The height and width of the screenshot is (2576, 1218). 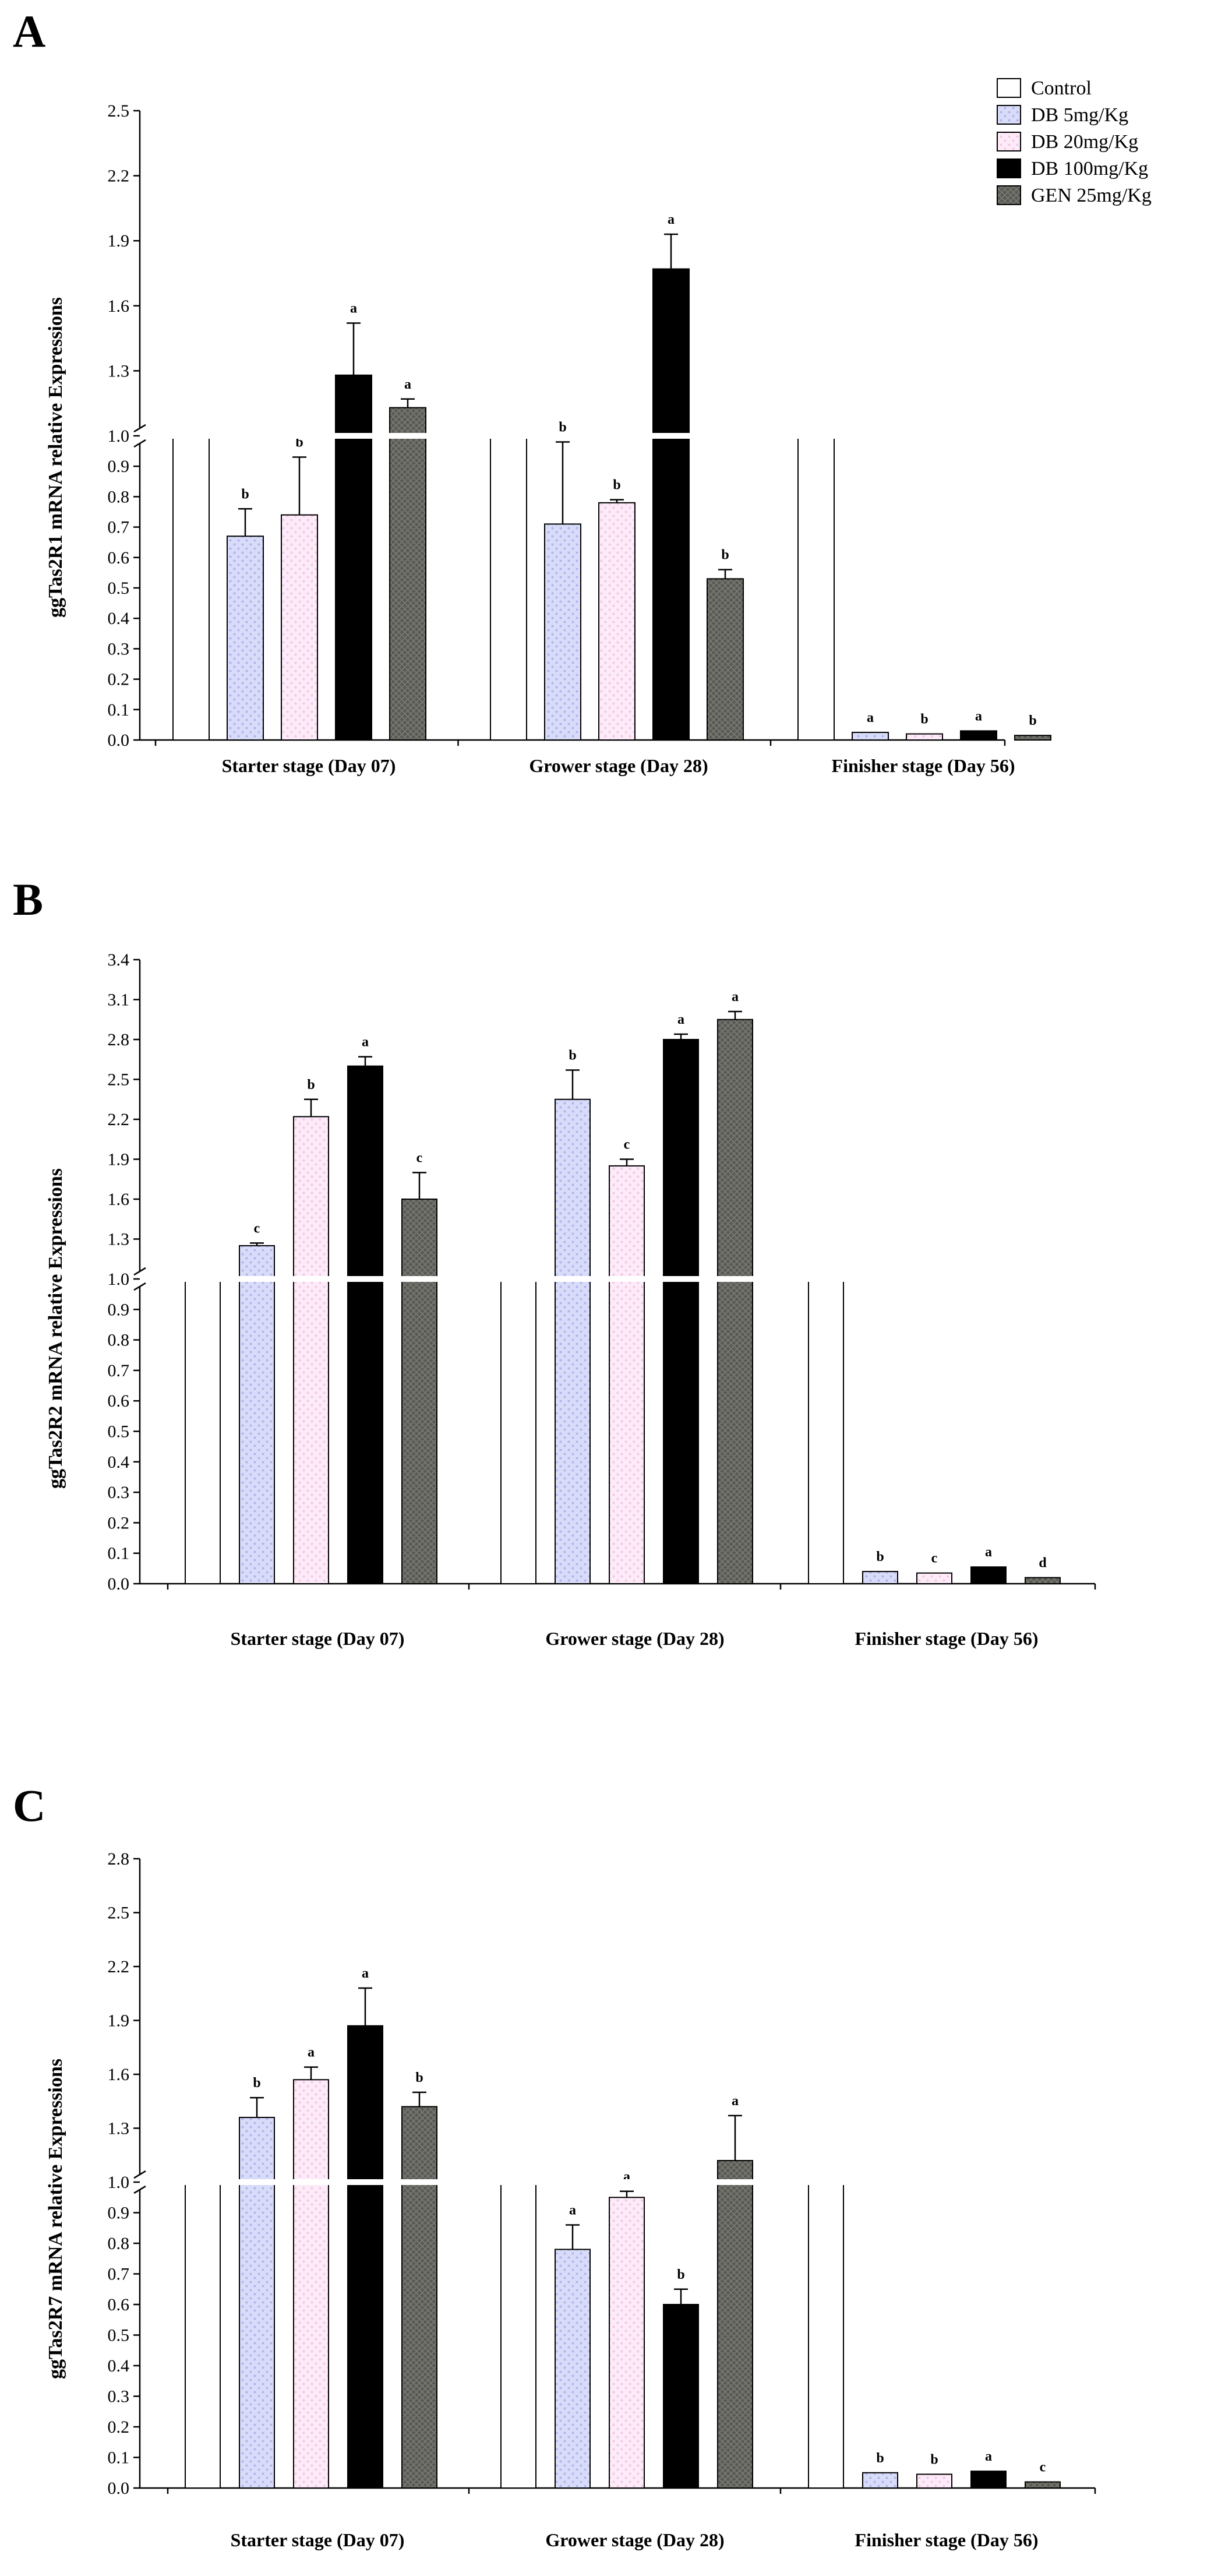 I want to click on y-tick-label: 0.4, so click(x=119, y=2366).